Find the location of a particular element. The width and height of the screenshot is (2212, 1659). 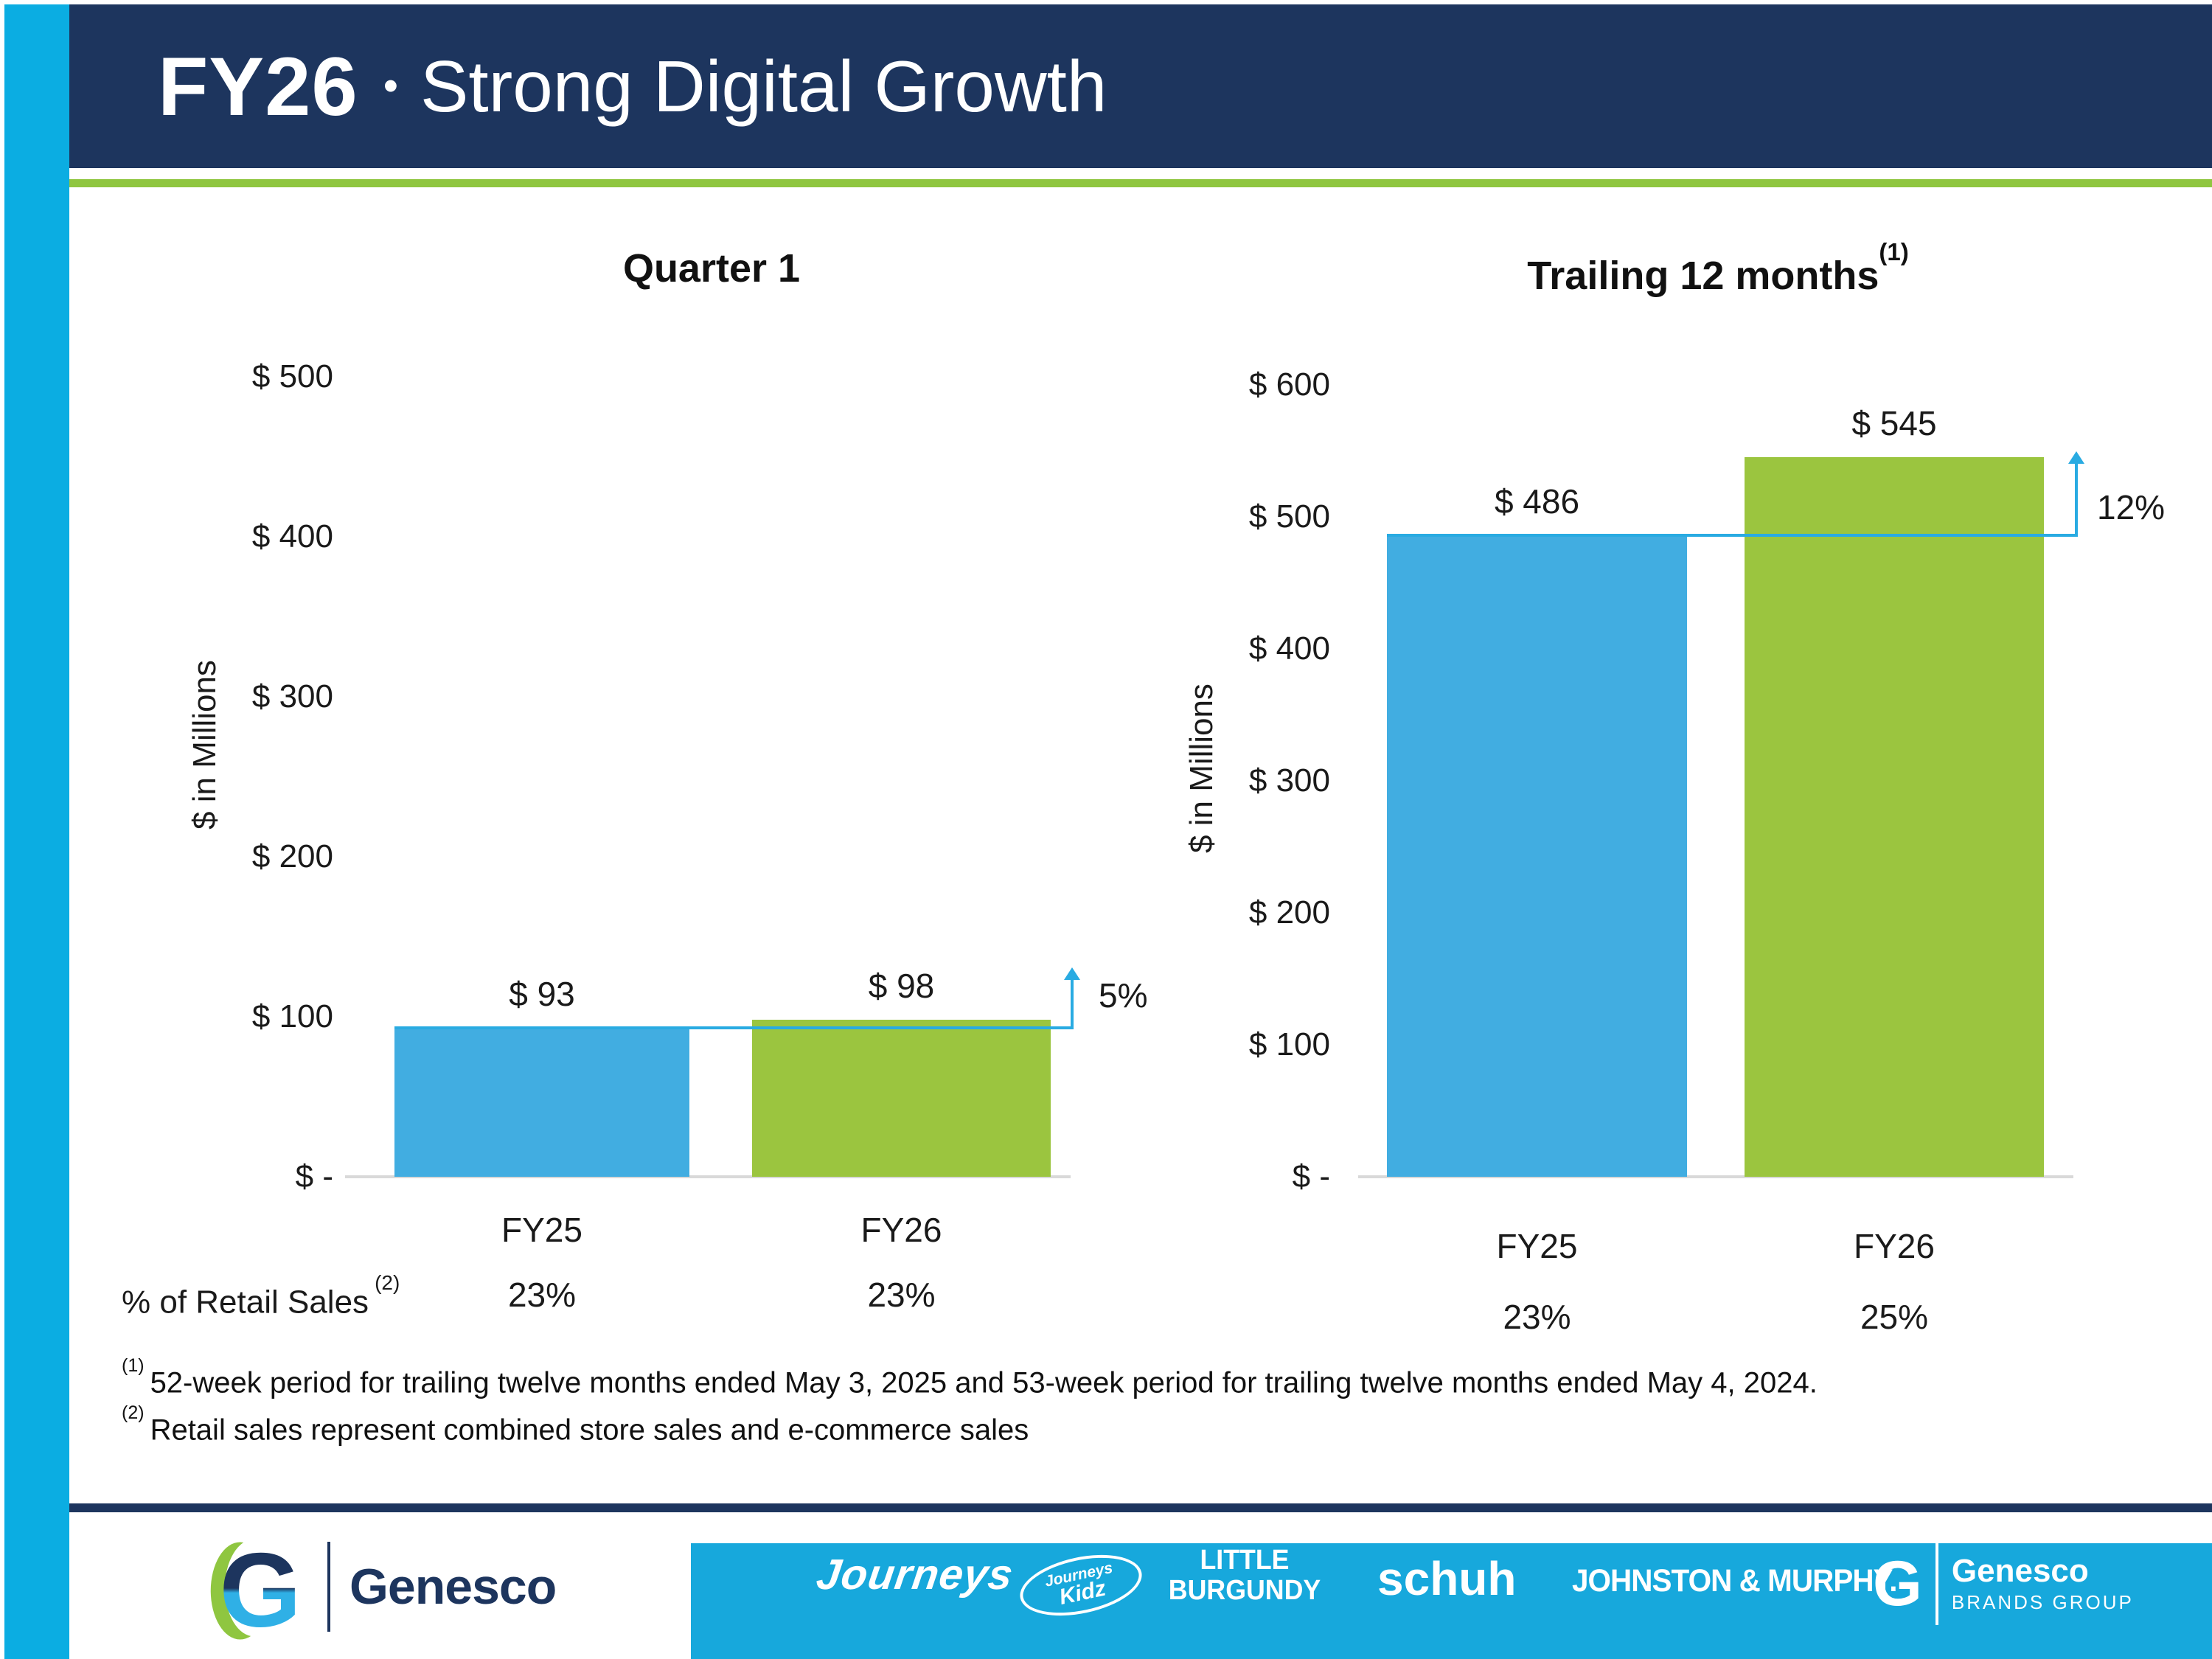

pct-of-retail-sales-row-label: % of Retail Sales (2) is located at coordinates (261, 1297).